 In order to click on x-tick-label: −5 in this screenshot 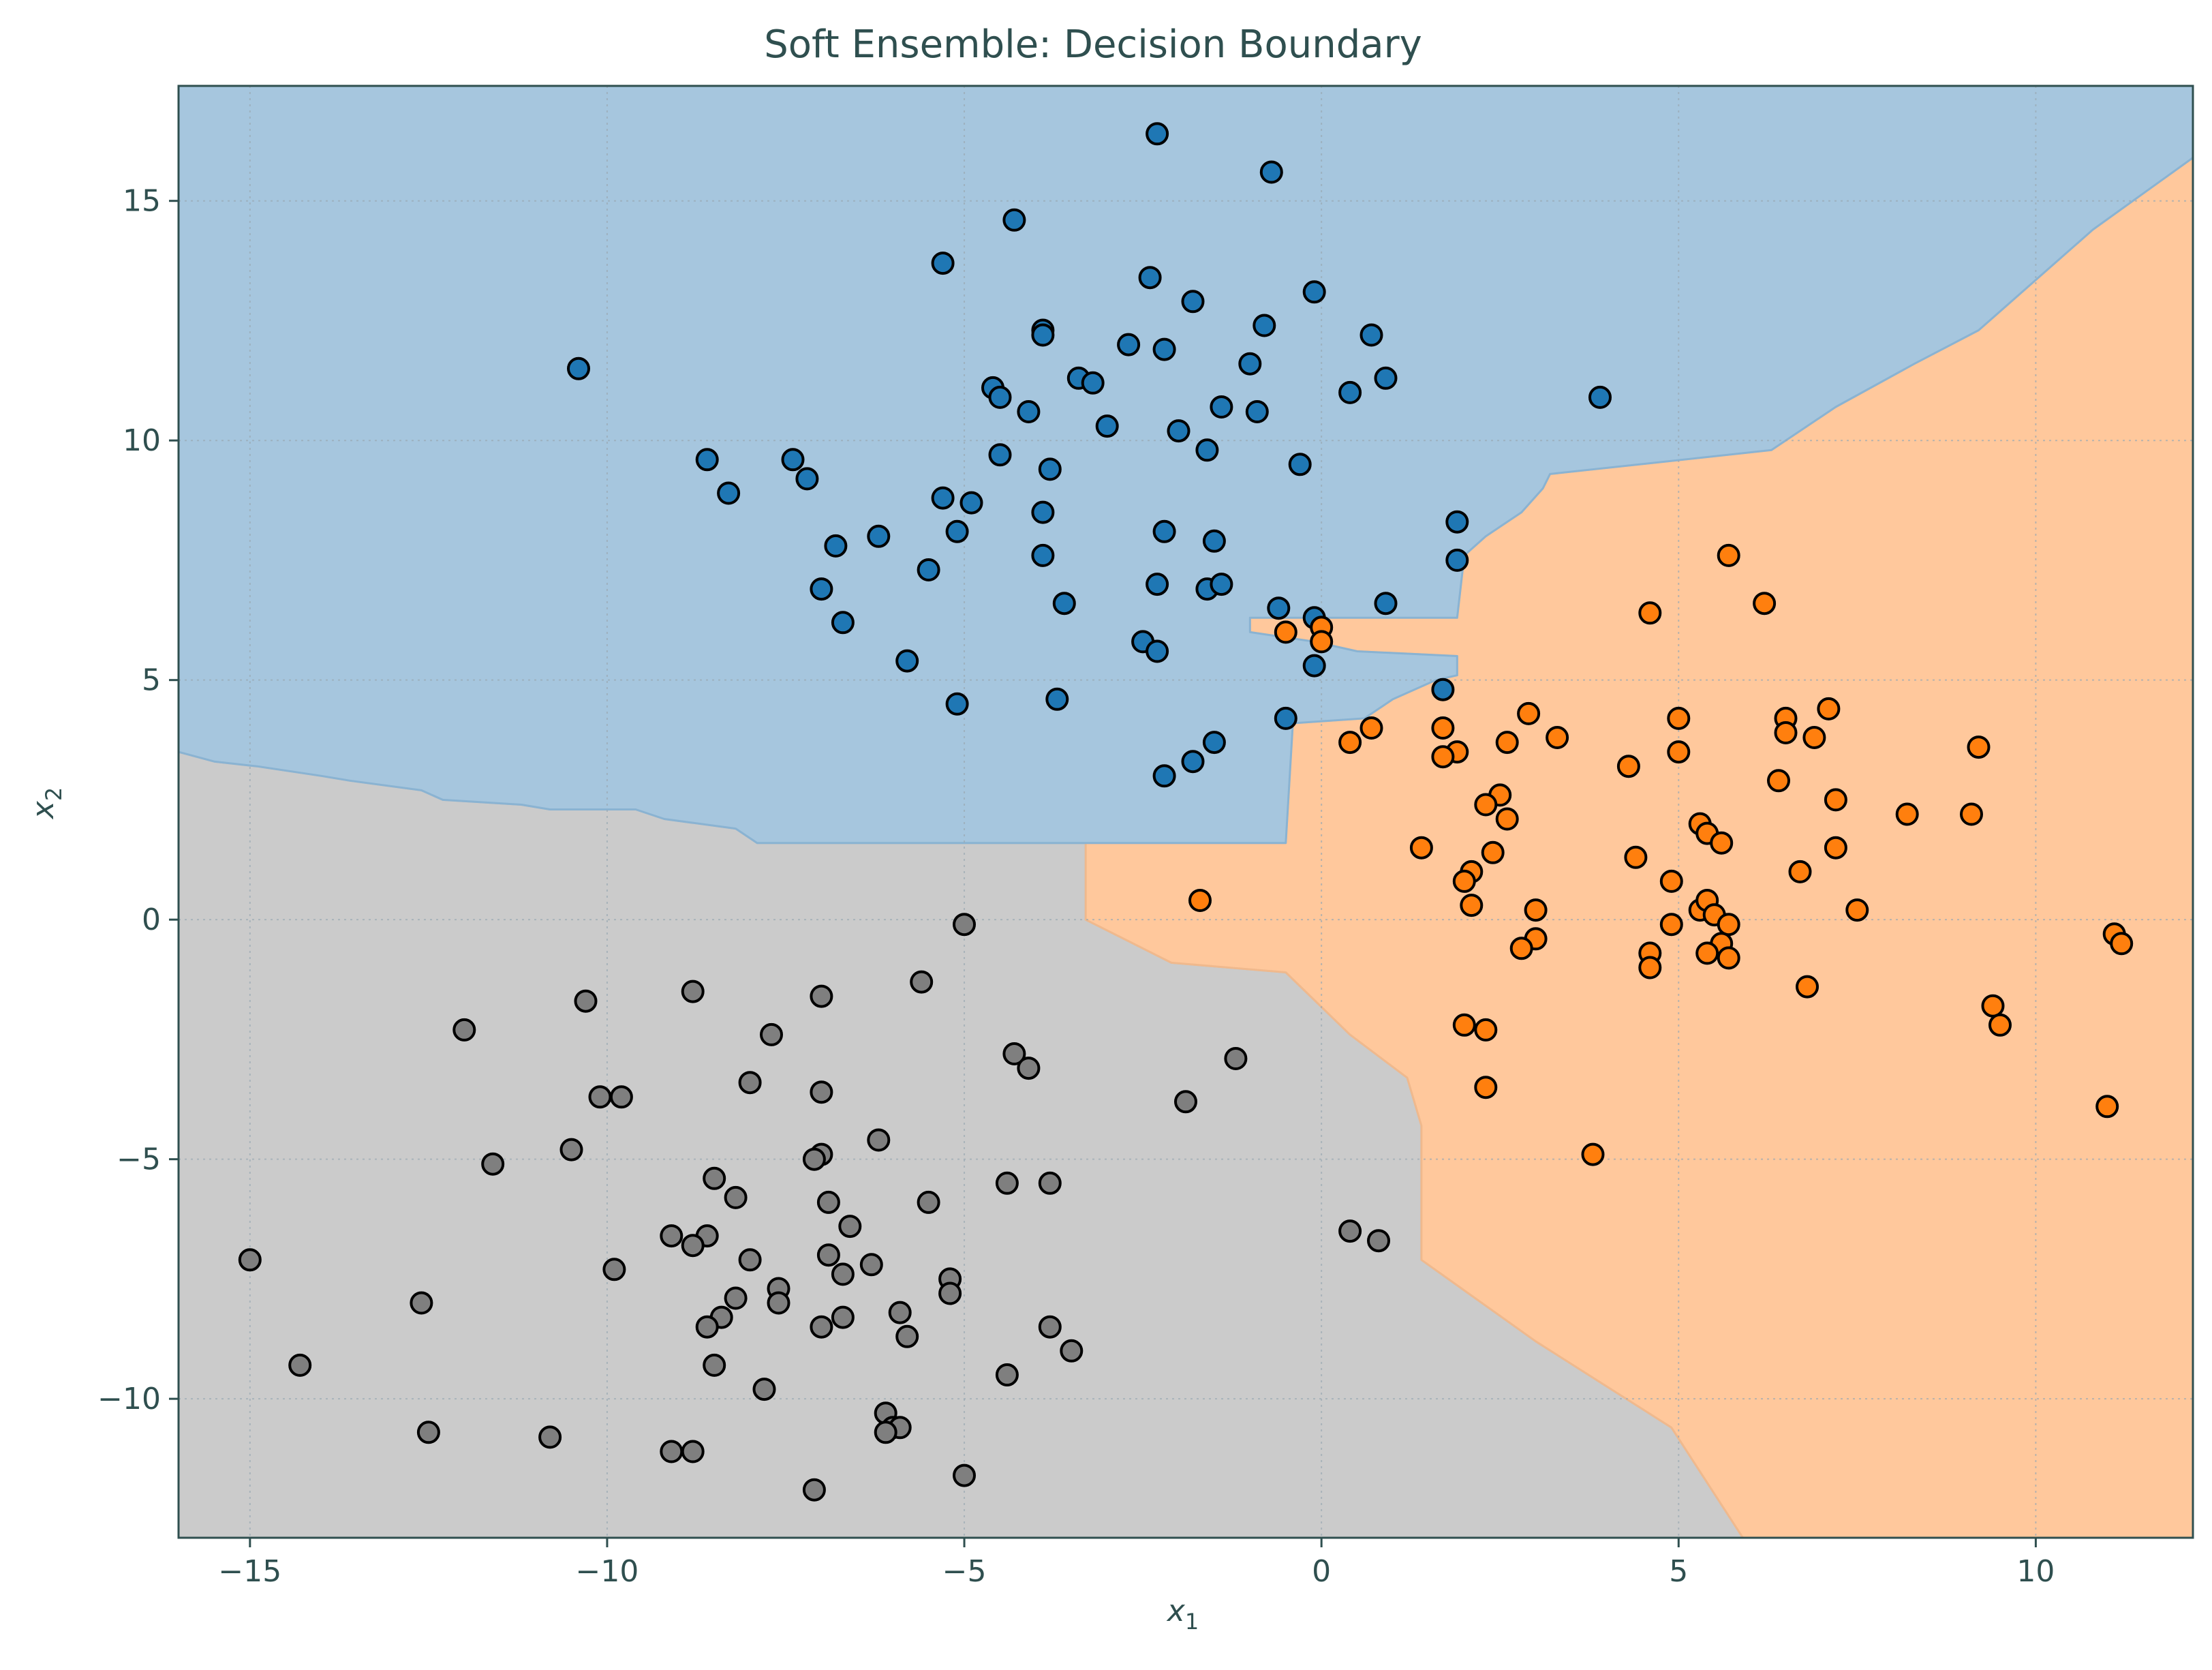, I will do `click(965, 1571)`.